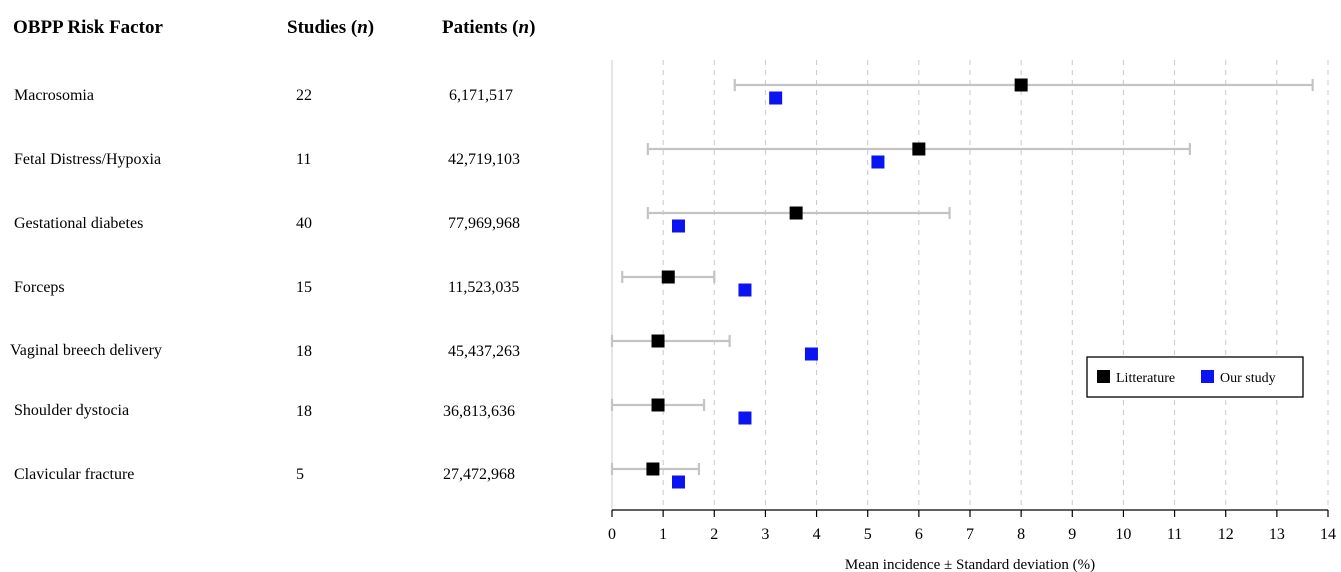 This screenshot has width=1341, height=572. I want to click on row-studies: 40, so click(304, 223).